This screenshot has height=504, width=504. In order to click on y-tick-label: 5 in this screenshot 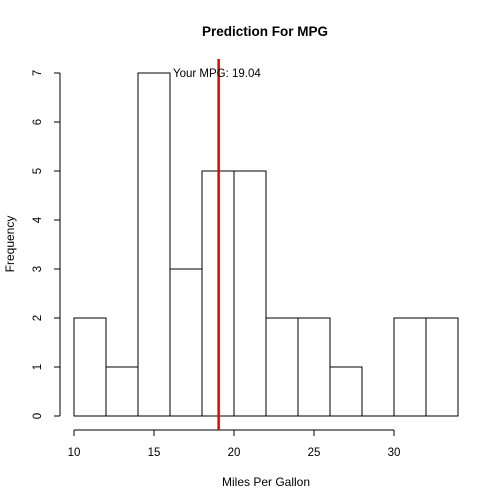, I will do `click(38, 171)`.